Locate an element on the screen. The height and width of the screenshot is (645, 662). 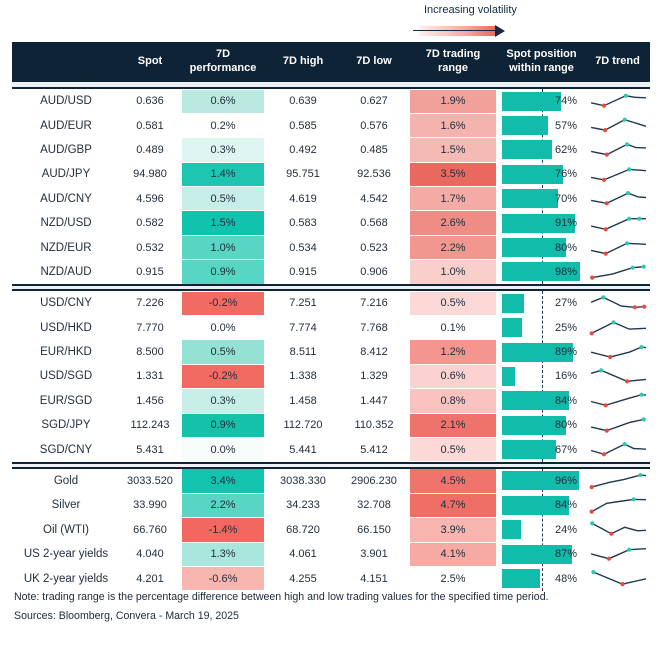
trading-range-value: 2.1% is located at coordinates (453, 425).